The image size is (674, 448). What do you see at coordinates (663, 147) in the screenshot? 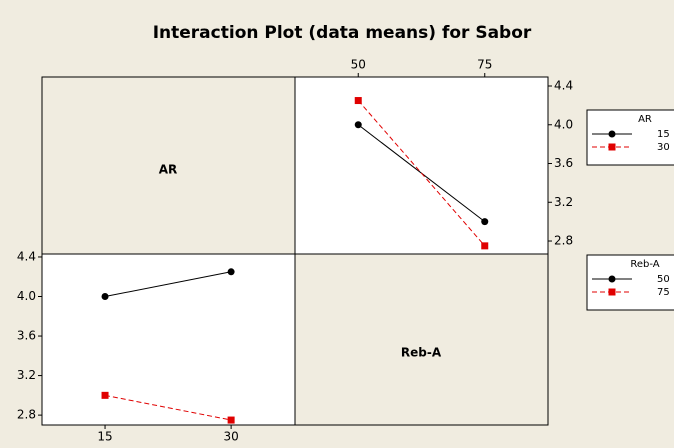
I see `legend-label: 30` at bounding box center [663, 147].